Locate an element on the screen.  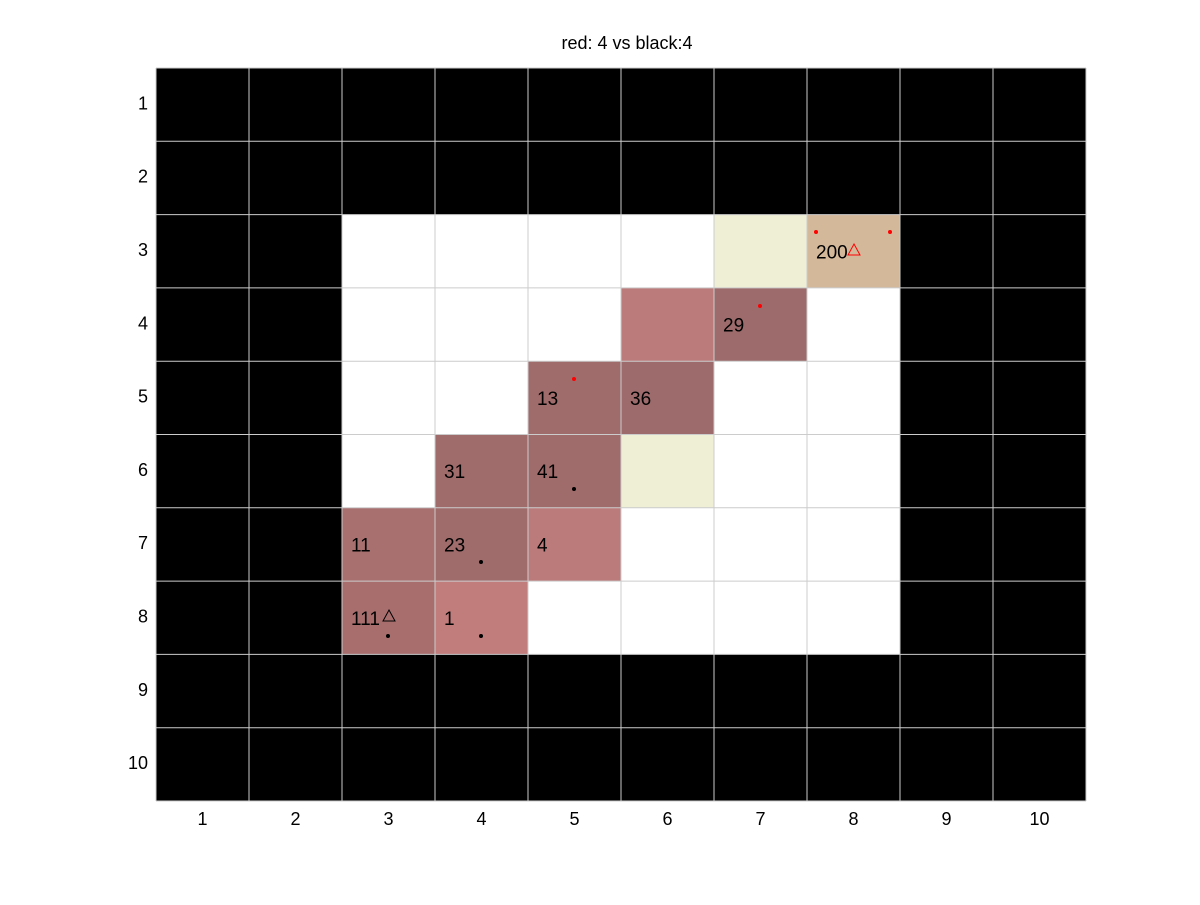
cell-label: 23 is located at coordinates (454, 545).